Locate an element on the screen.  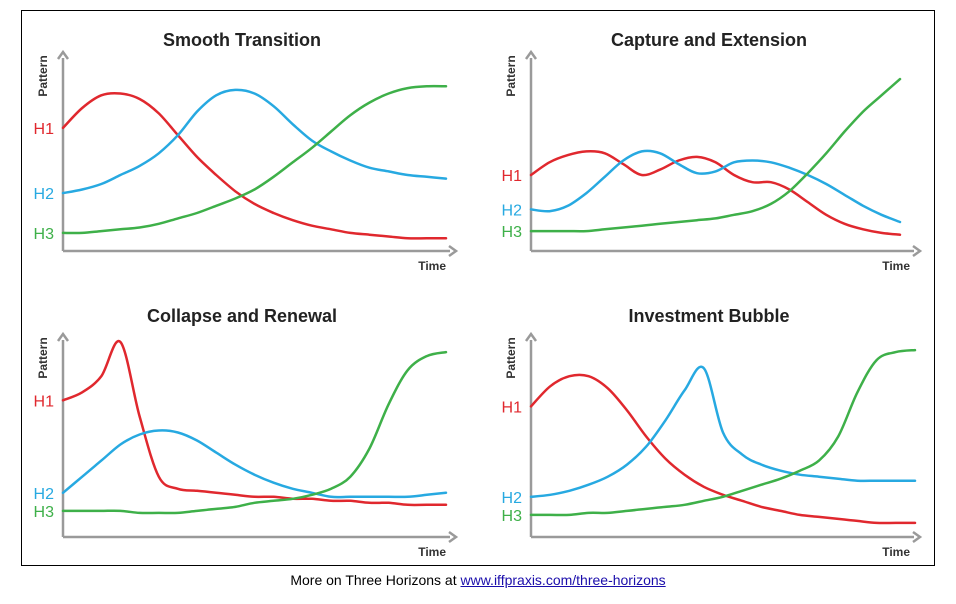
chart-title: Smooth Transition is located at coordinates (242, 40).